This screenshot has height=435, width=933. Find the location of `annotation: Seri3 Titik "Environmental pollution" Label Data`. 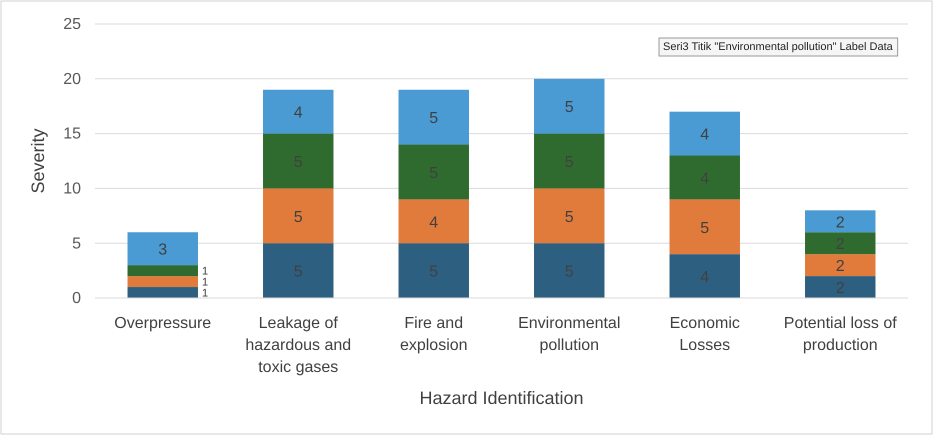

annotation: Seri3 Titik "Environmental pollution" Label Data is located at coordinates (778, 47).